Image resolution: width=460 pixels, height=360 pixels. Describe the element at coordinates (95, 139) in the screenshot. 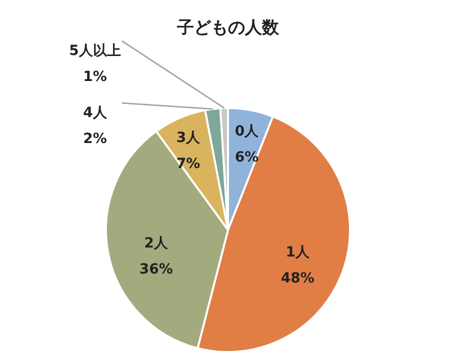

I see `data-label: 2%` at that location.